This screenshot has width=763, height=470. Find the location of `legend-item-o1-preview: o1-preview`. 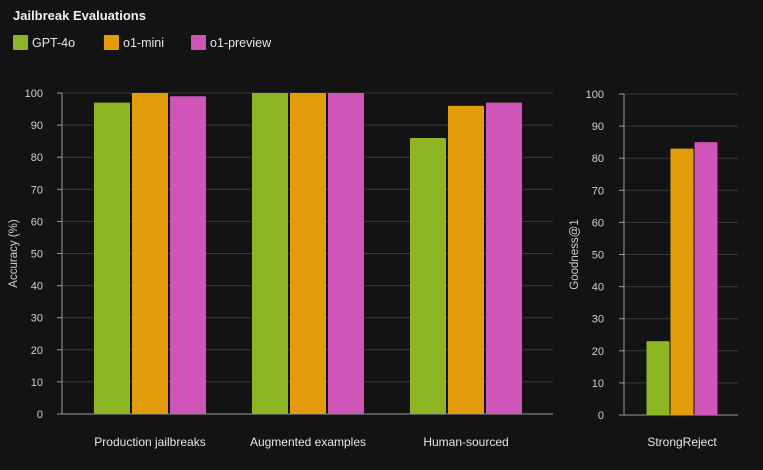

legend-item-o1-preview: o1-preview is located at coordinates (231, 42).